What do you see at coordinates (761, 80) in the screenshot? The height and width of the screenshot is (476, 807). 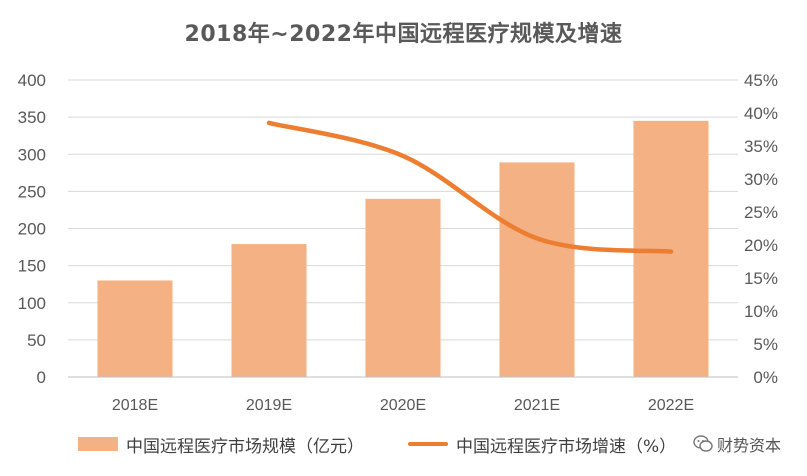 I see `y-right-tick-label: 45%` at bounding box center [761, 80].